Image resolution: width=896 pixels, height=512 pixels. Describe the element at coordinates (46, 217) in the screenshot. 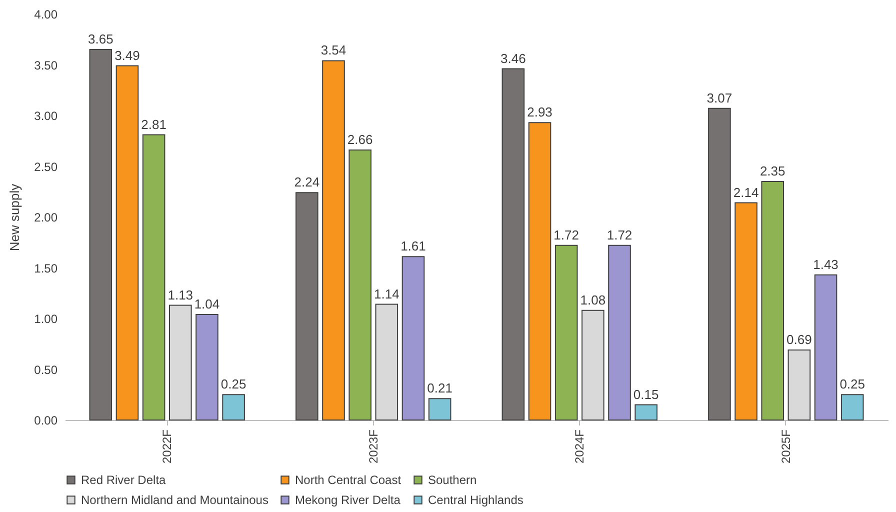

I see `y-tick-label: 2.00` at that location.